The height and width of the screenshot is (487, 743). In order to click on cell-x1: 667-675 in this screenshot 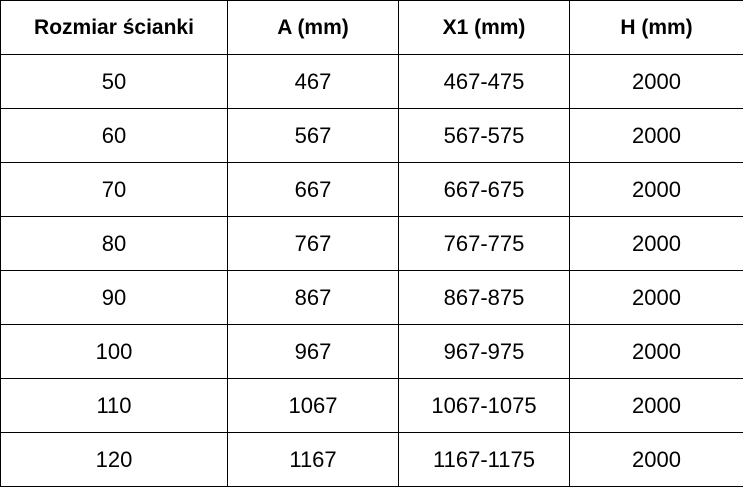, I will do `click(484, 189)`.